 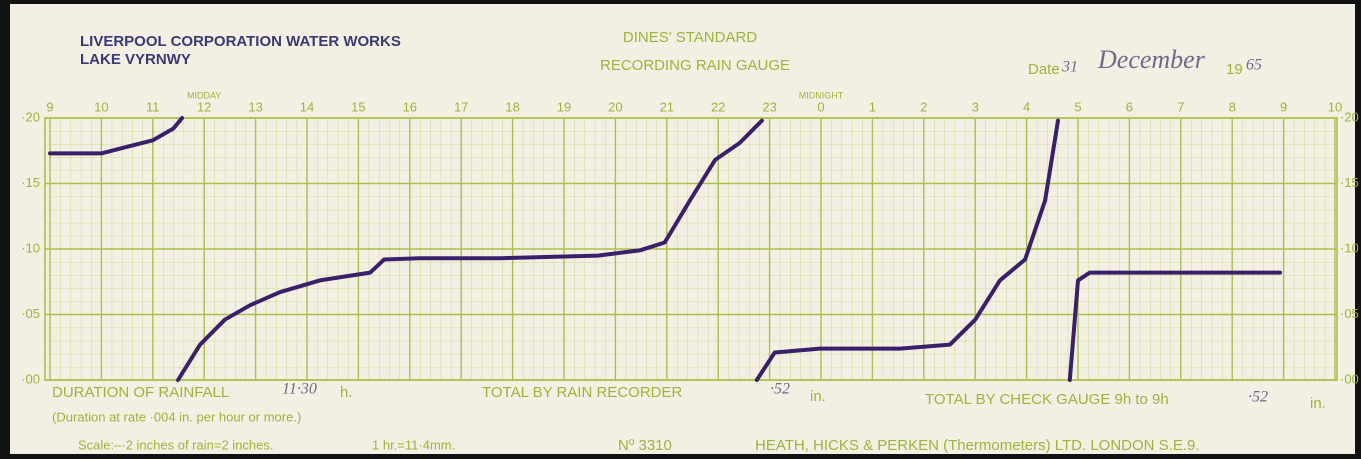 What do you see at coordinates (818, 396) in the screenshot?
I see `recorder-unit: in.` at bounding box center [818, 396].